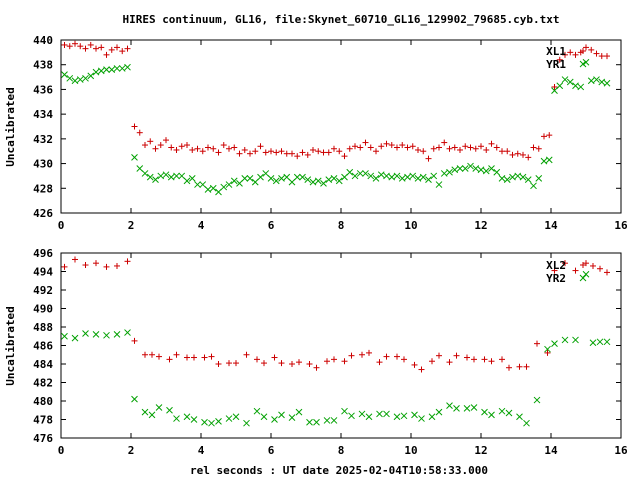 This screenshot has width=640, height=480. Describe the element at coordinates (43, 213) in the screenshot. I see `y-tick-label: 426` at that location.